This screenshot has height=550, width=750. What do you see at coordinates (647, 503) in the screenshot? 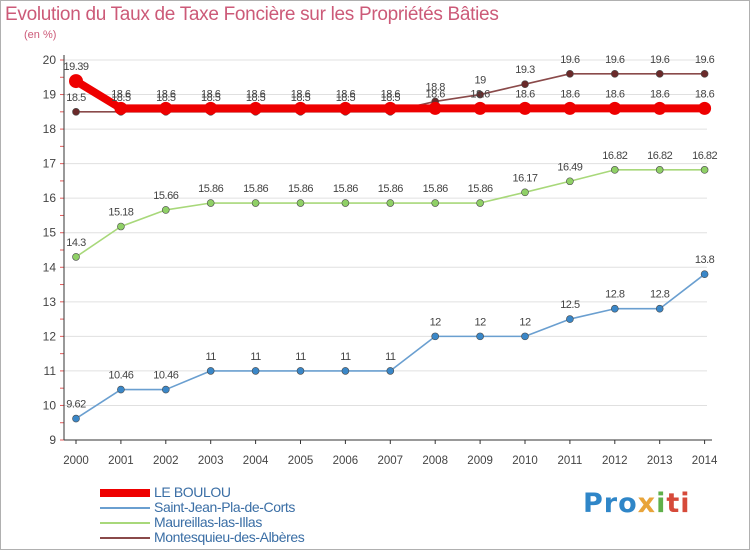
I see `logo-part: x` at bounding box center [647, 503].